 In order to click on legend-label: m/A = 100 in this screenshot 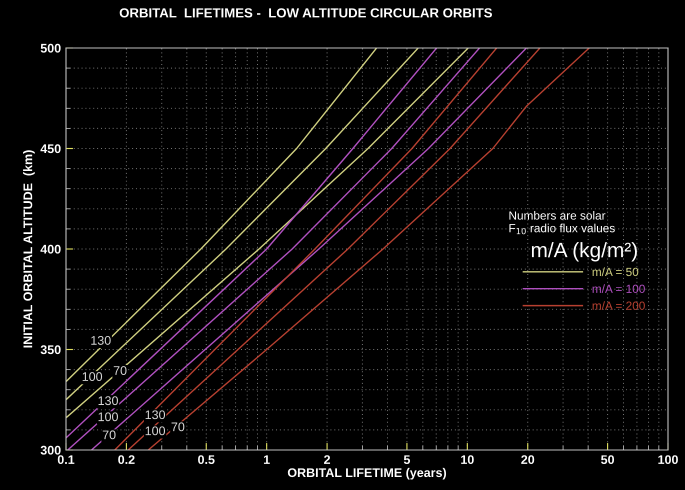, I will do `click(618, 288)`.